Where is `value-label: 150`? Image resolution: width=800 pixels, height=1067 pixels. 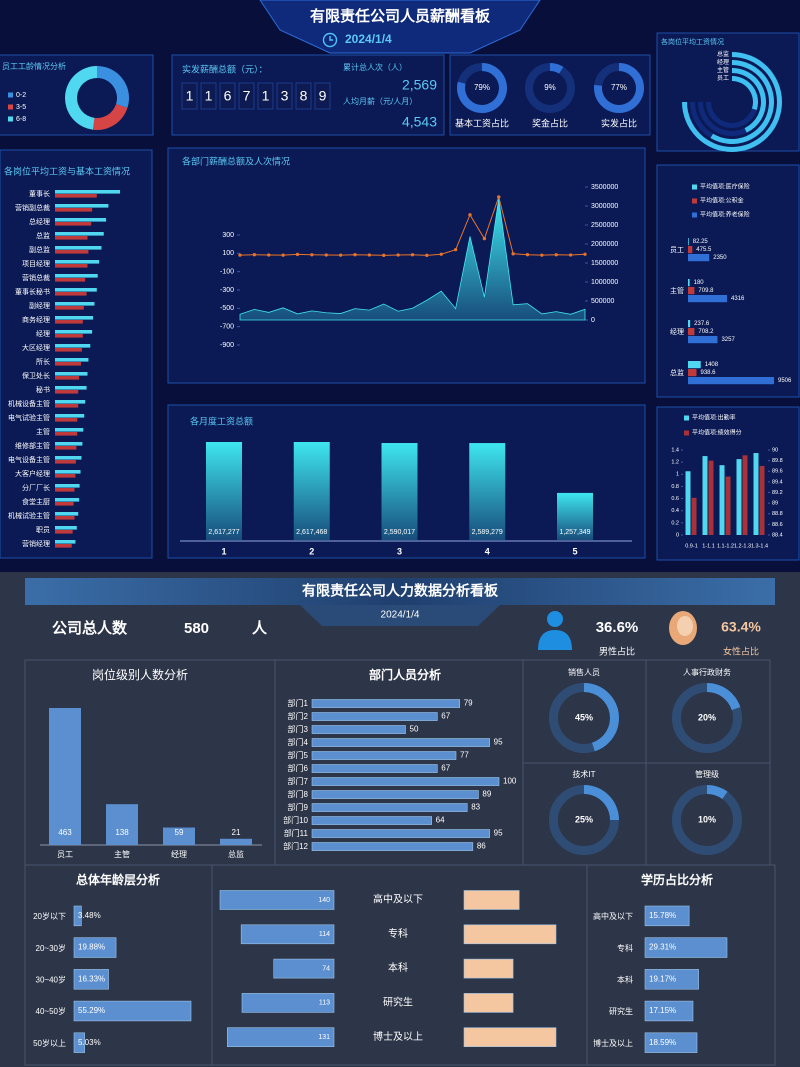
value-label: 150 is located at coordinates (474, 934).